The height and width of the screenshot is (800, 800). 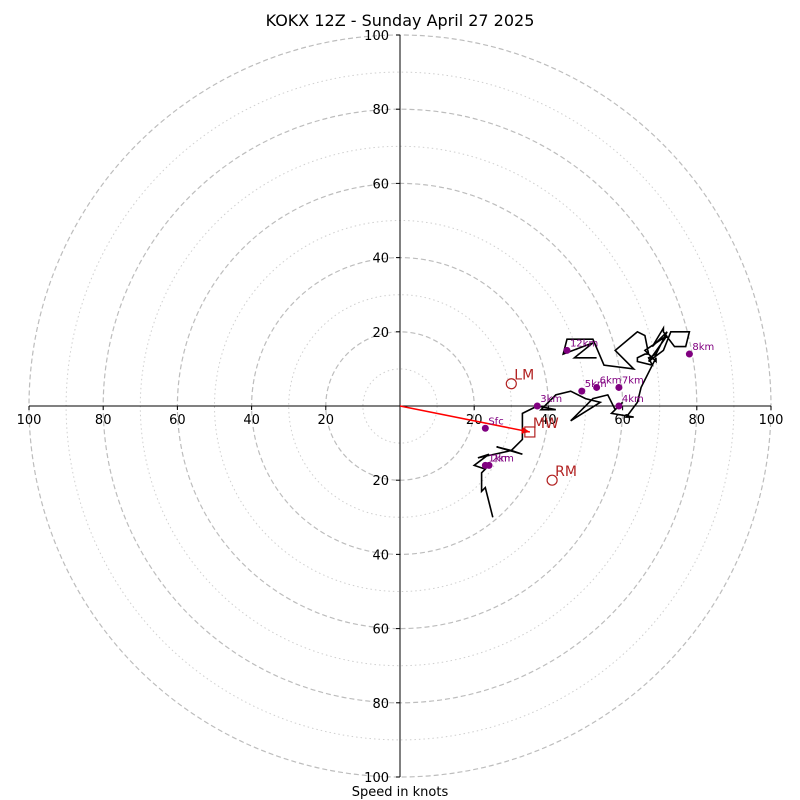 What do you see at coordinates (499, 458) in the screenshot?
I see `height-marker-label: 1km` at bounding box center [499, 458].